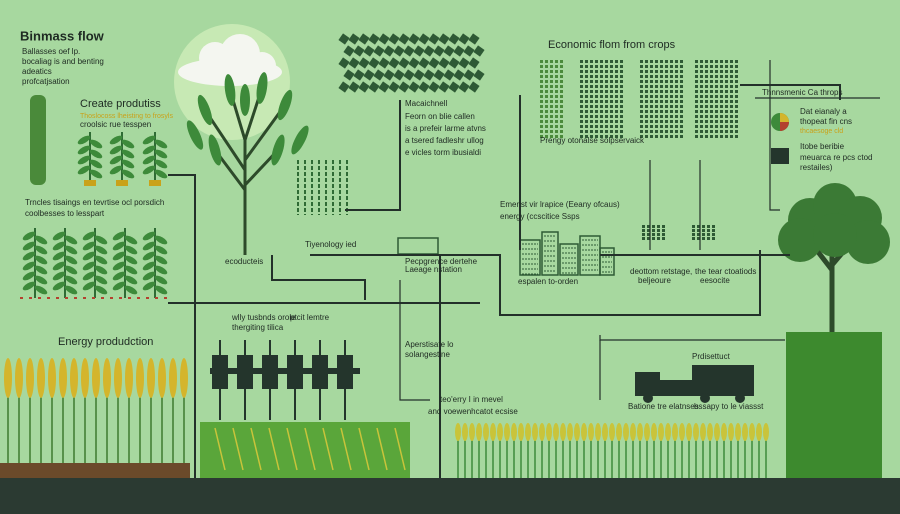 This screenshot has height=514, width=900. What do you see at coordinates (444, 140) in the screenshot?
I see `text: a tsered fadleshr ullog` at bounding box center [444, 140].